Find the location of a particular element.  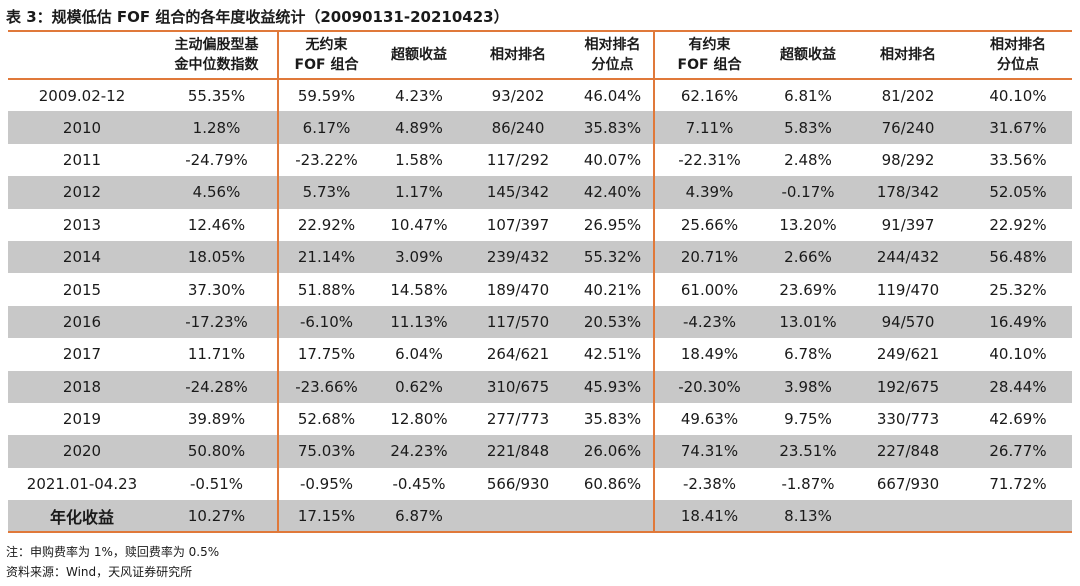

table-cell: 11.13% is located at coordinates (419, 322).